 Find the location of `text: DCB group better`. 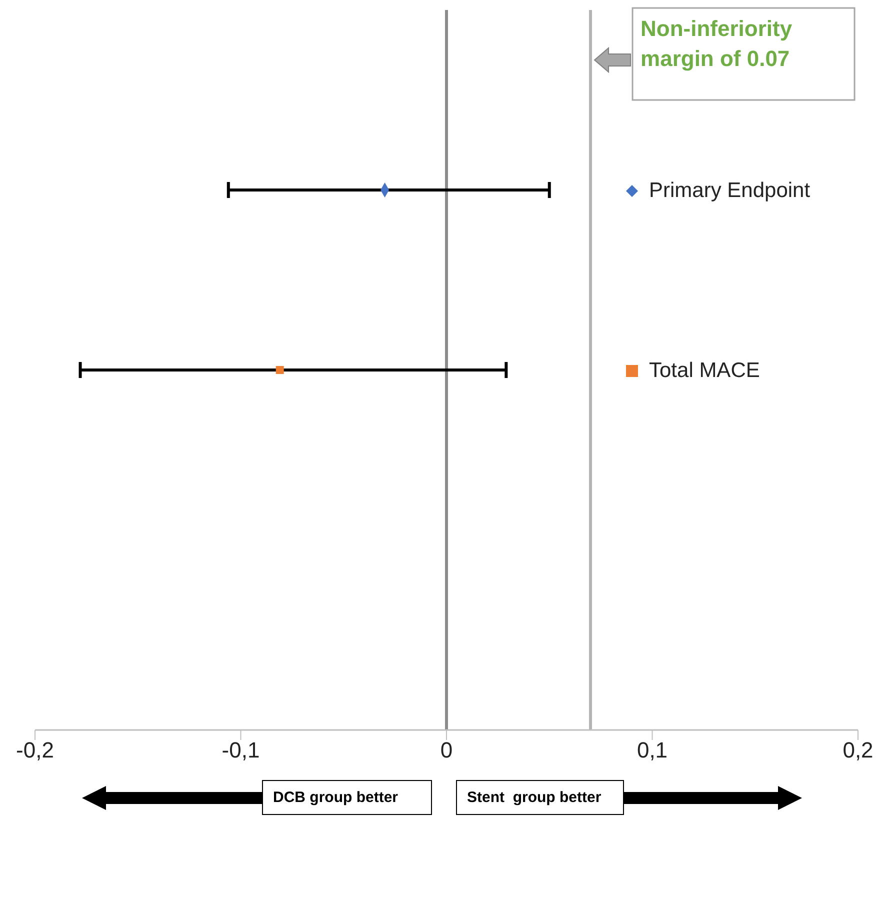

text: DCB group better is located at coordinates (347, 797).